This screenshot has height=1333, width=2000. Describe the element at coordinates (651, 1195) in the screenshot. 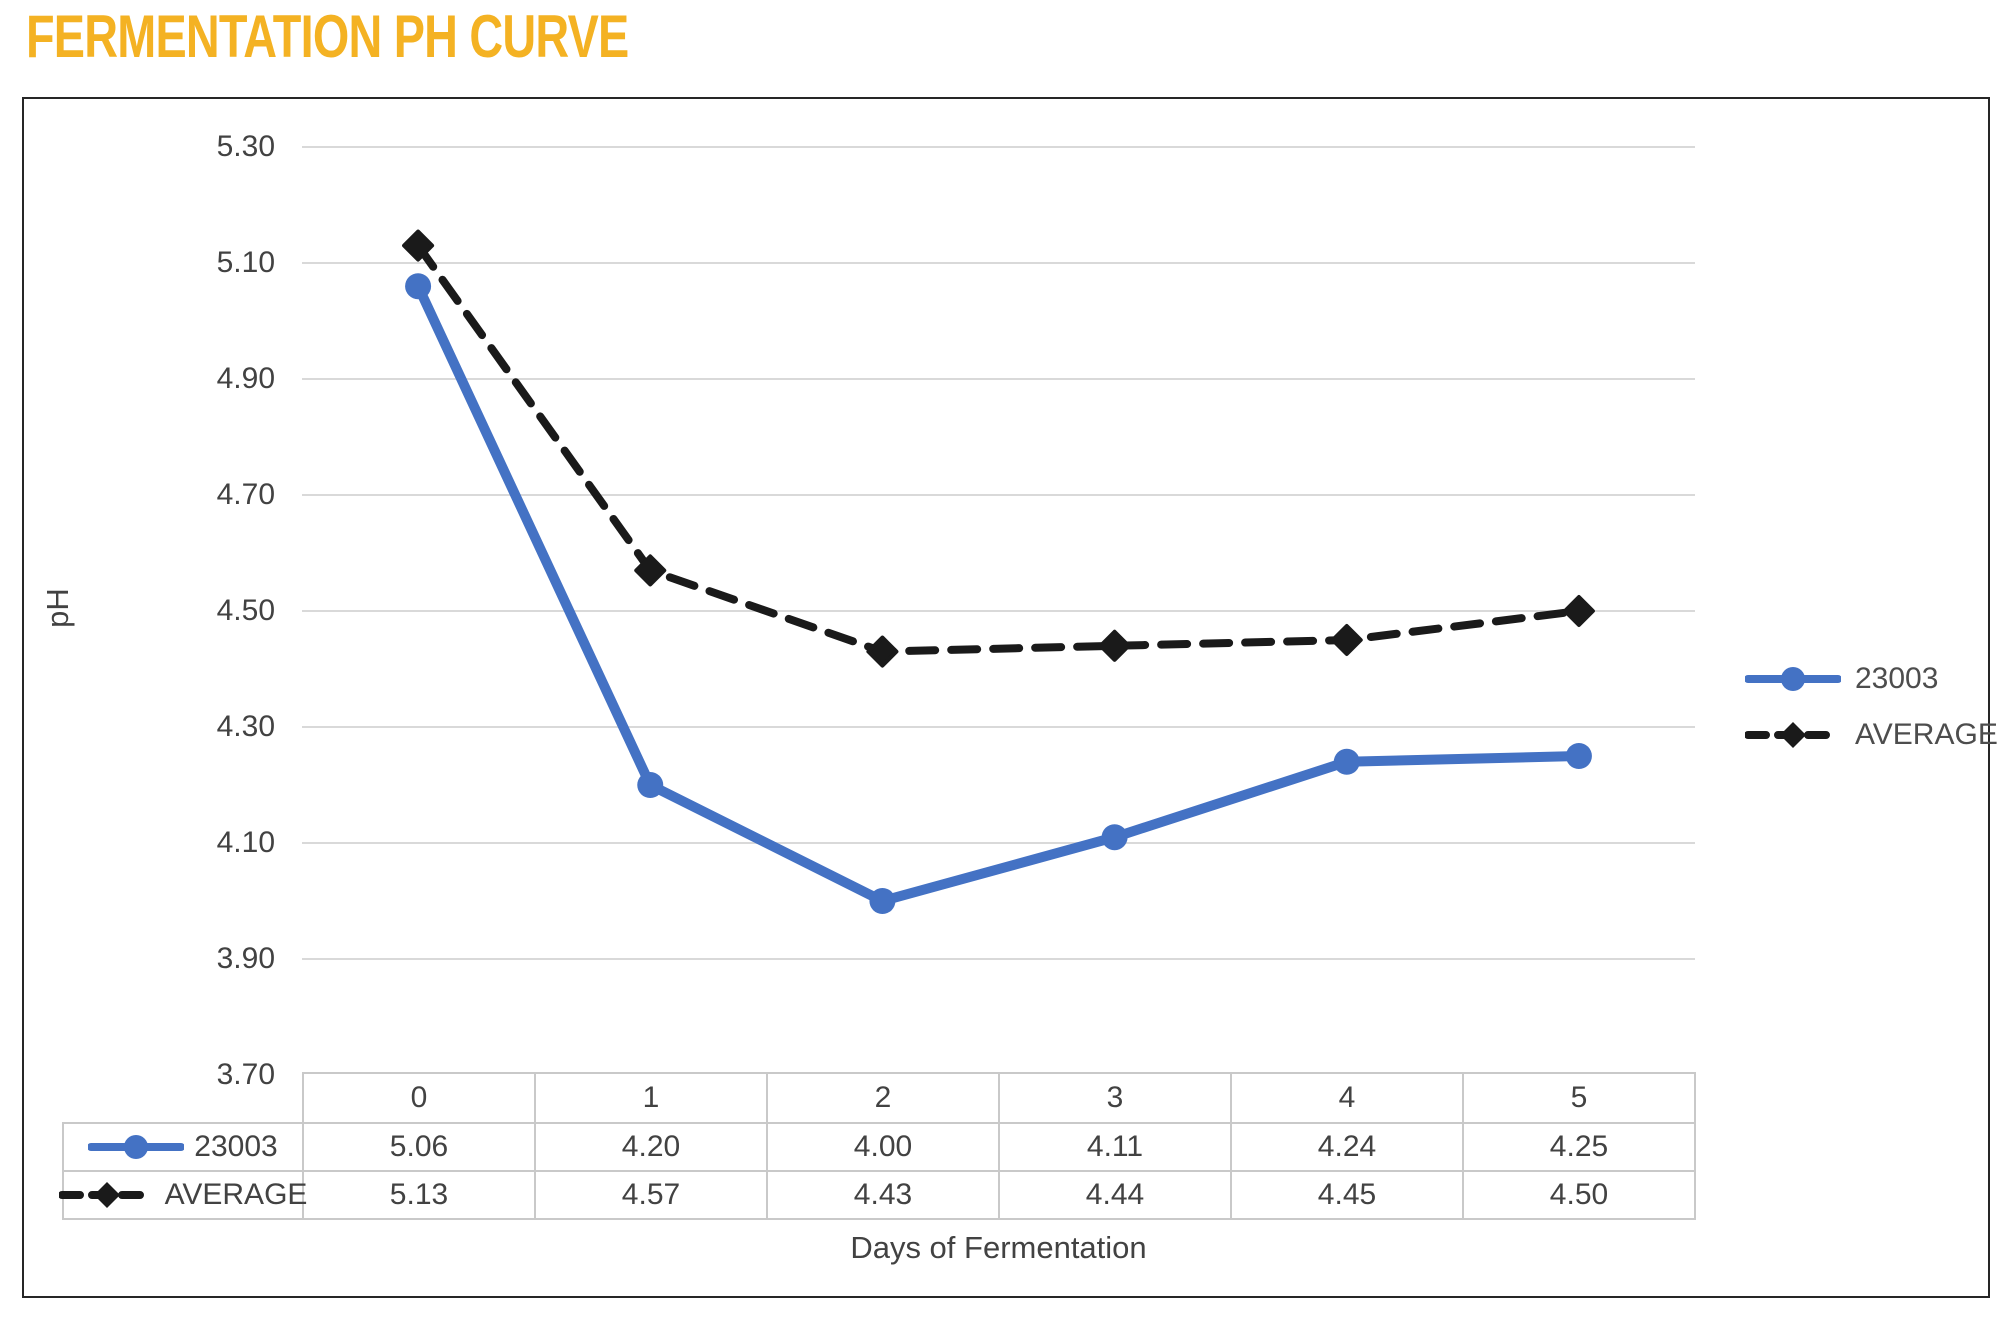

I see `table-cell: 4.57` at that location.